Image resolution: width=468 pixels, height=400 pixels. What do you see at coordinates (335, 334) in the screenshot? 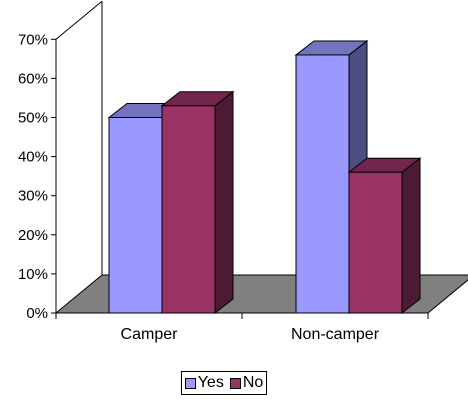
I see `x-category-label: Non-camper` at bounding box center [335, 334].